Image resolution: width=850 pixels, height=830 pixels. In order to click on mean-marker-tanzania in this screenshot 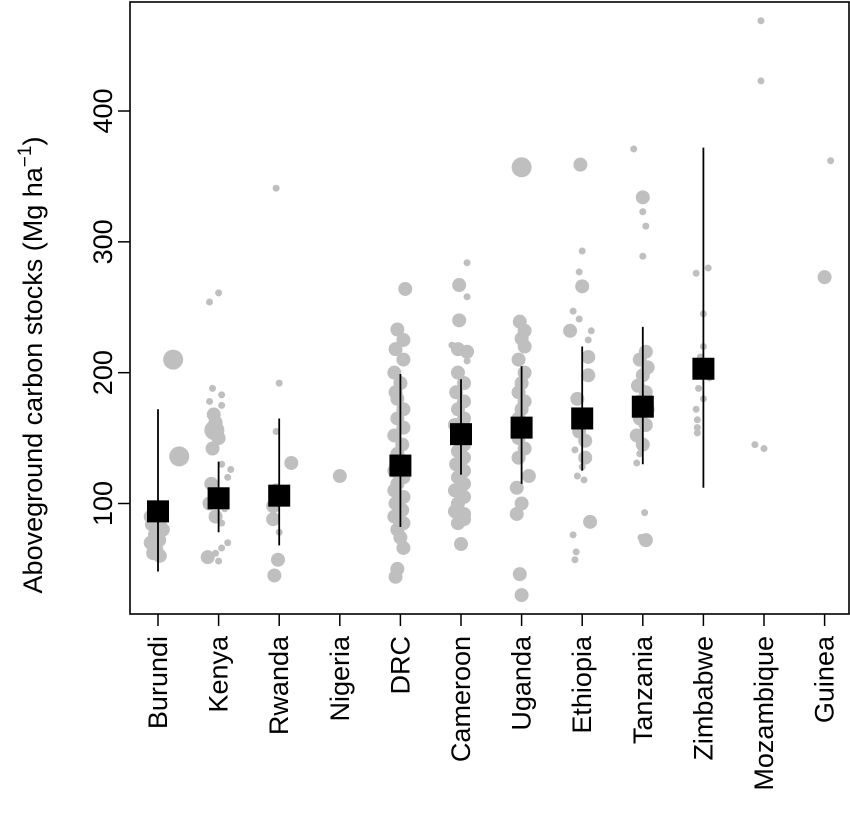, I will do `click(642, 406)`.